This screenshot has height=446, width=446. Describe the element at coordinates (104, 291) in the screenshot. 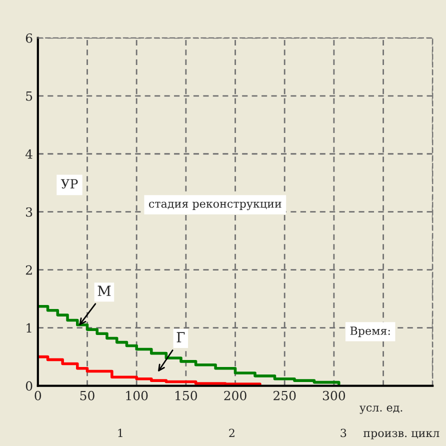

I see `text: М` at that location.